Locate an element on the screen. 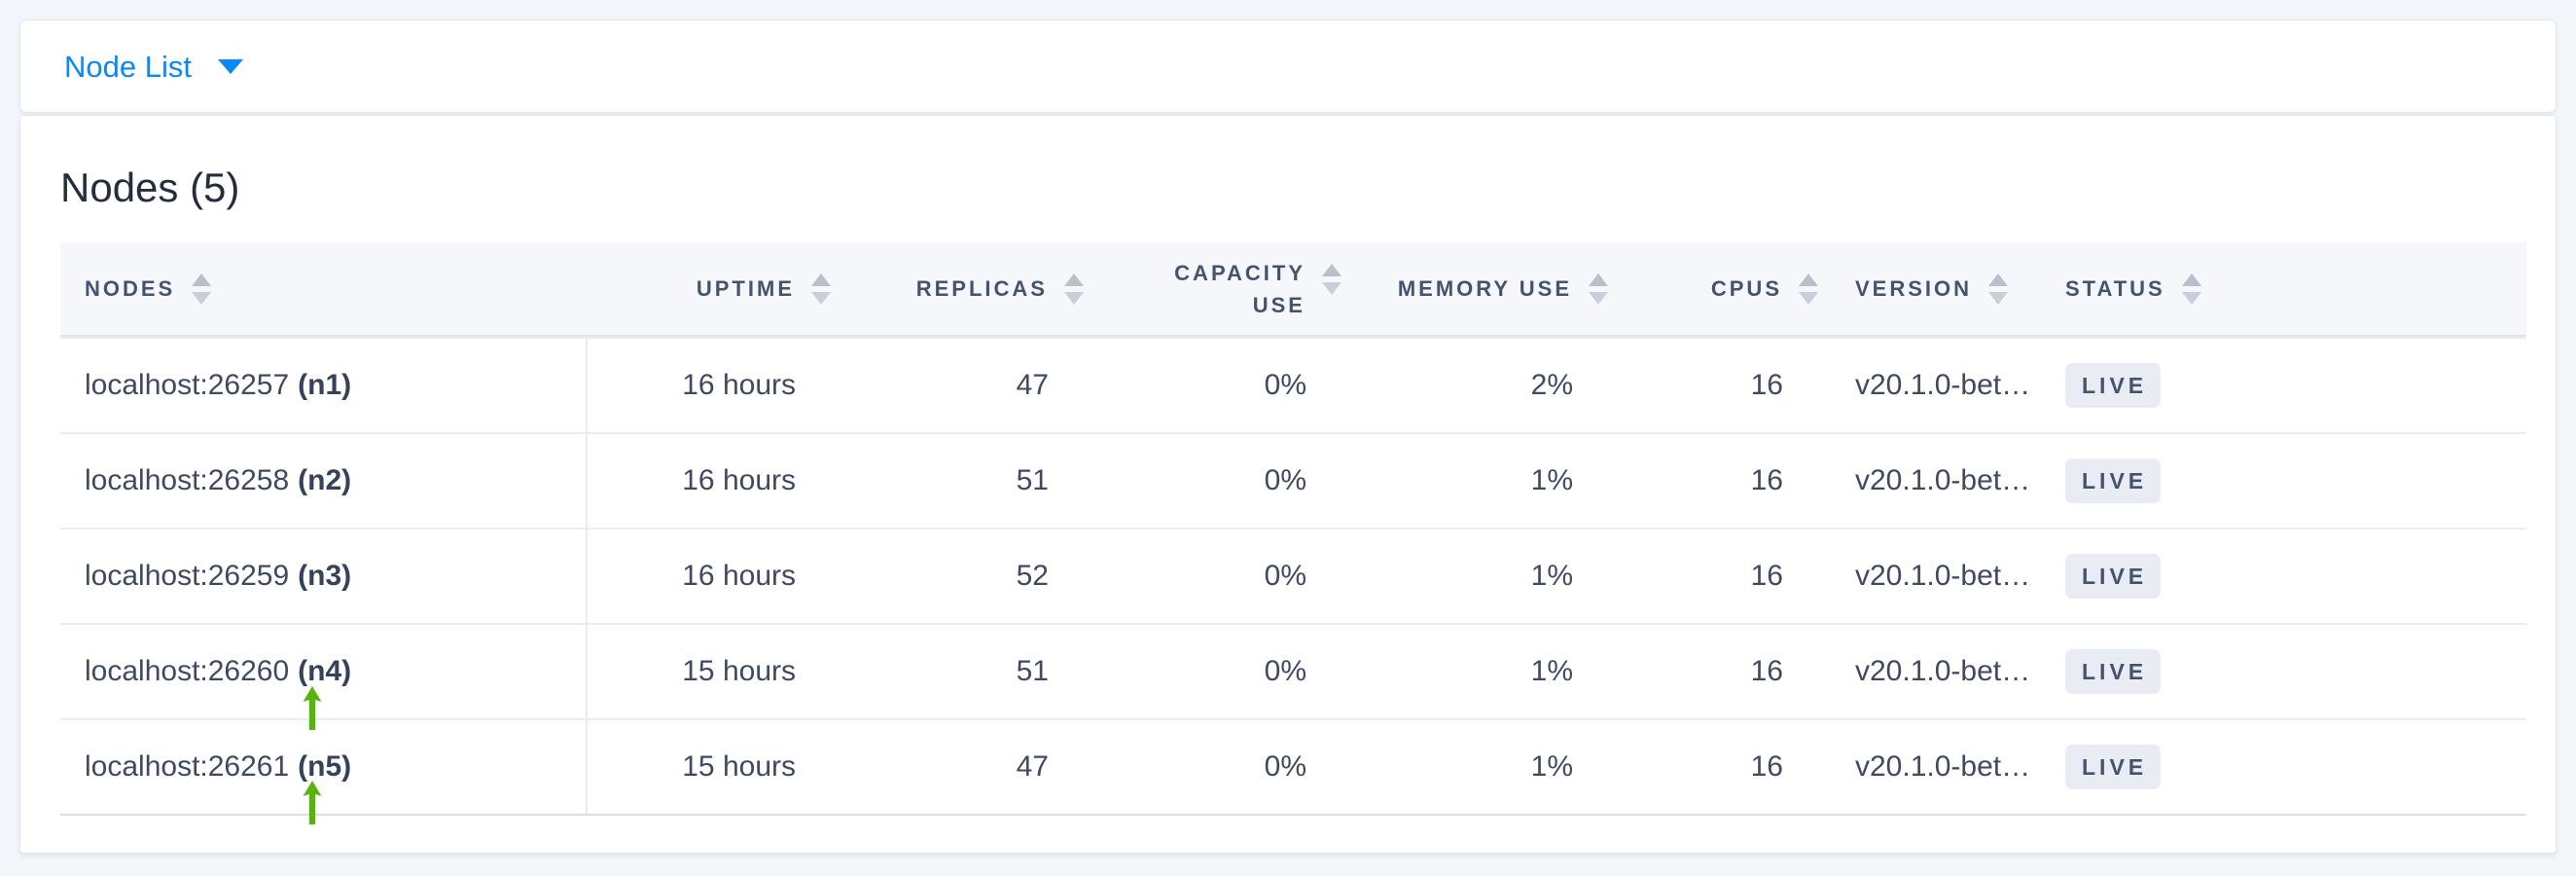  node-list-dropdown: Node List is located at coordinates (1288, 66).